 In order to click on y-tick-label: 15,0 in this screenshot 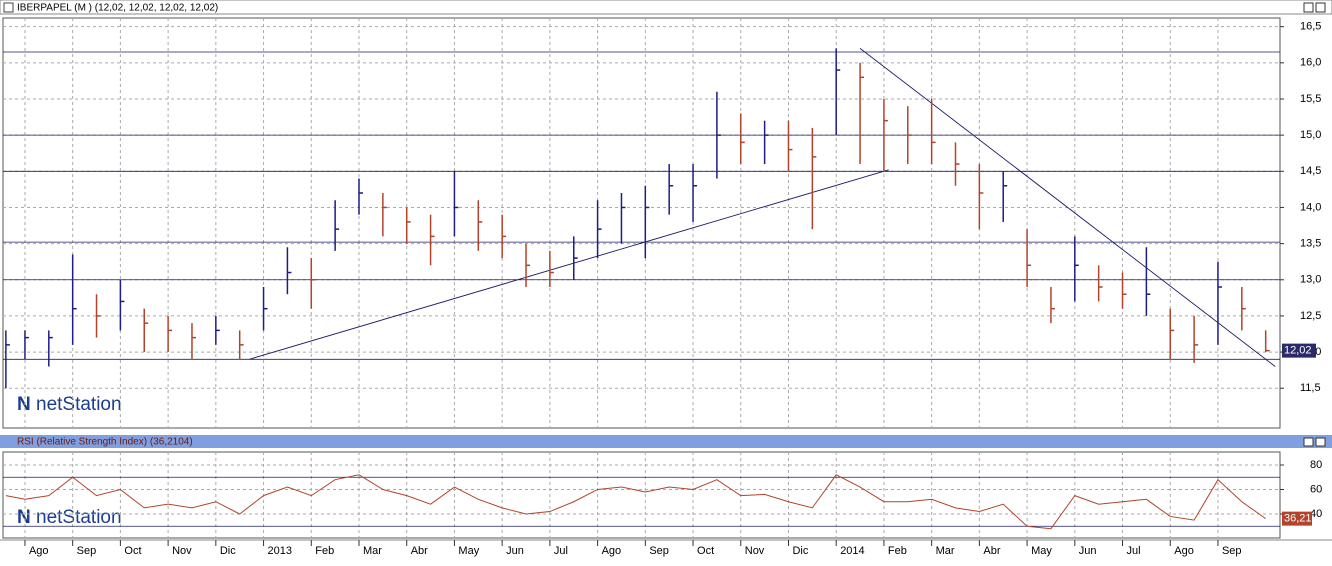, I will do `click(1310, 135)`.